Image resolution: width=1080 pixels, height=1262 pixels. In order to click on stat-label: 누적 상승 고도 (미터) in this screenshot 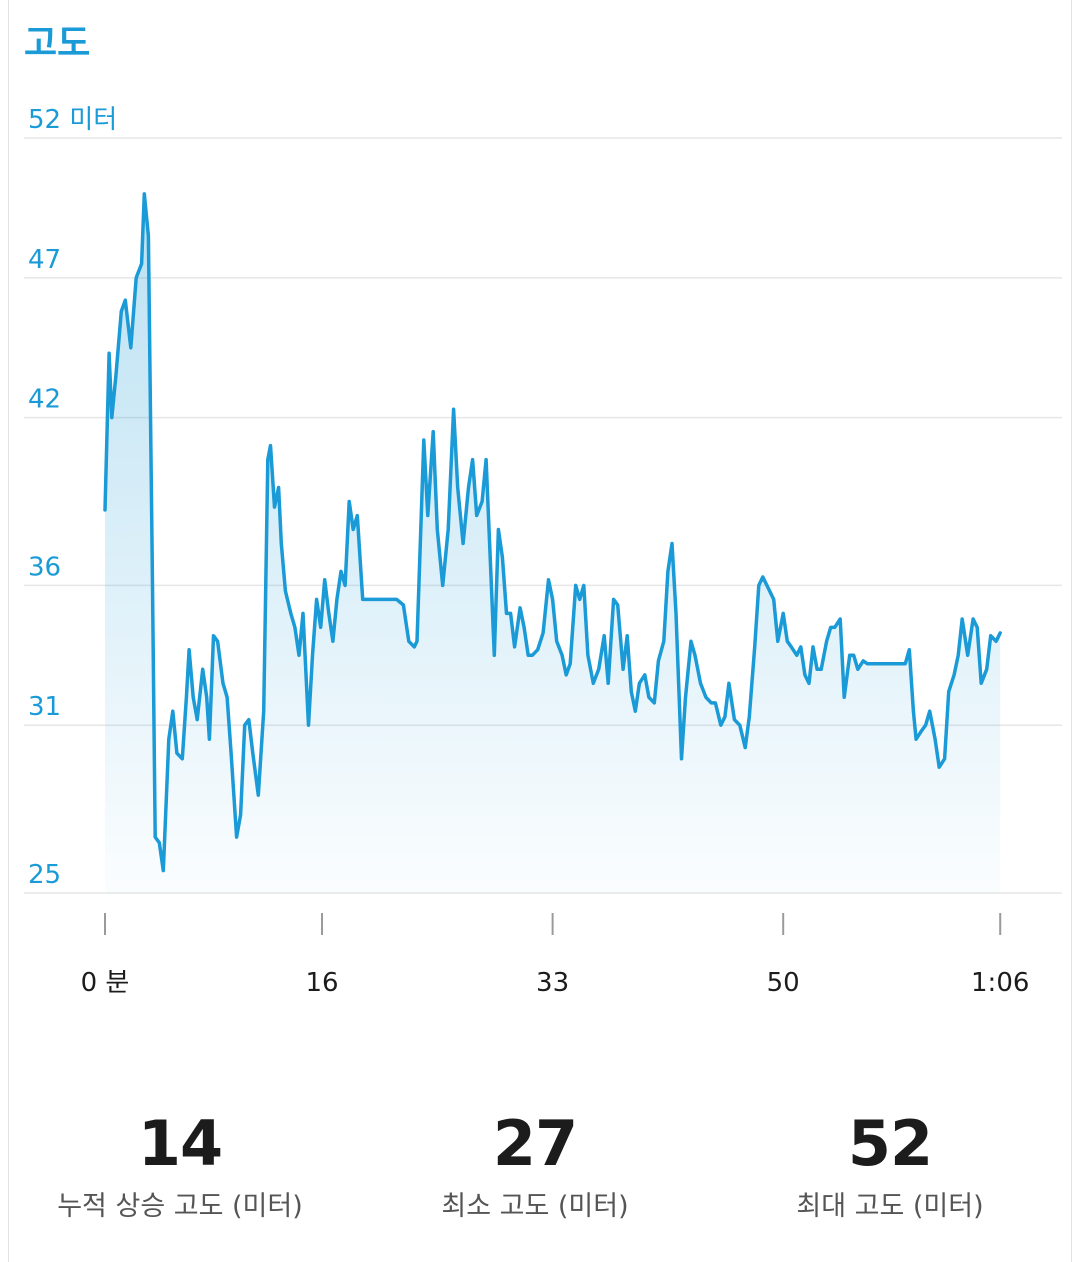, I will do `click(180, 1206)`.